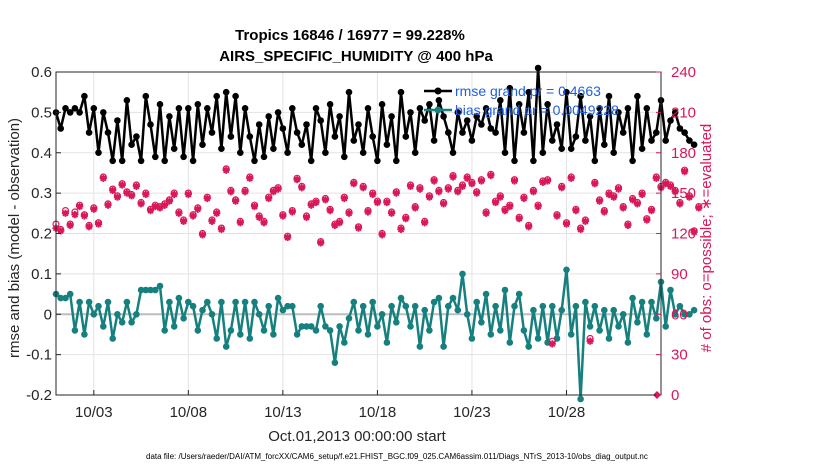  Describe the element at coordinates (472, 412) in the screenshot. I see `x-tick-label-4: 10/23` at that location.